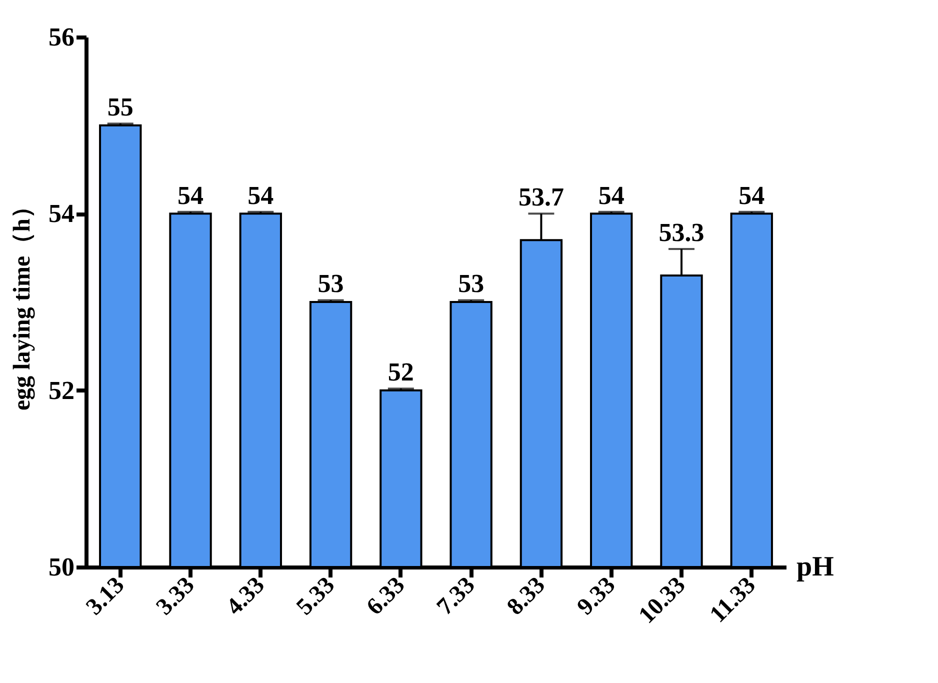 The height and width of the screenshot is (683, 938). What do you see at coordinates (401, 372) in the screenshot?
I see `data-label: 52` at bounding box center [401, 372].